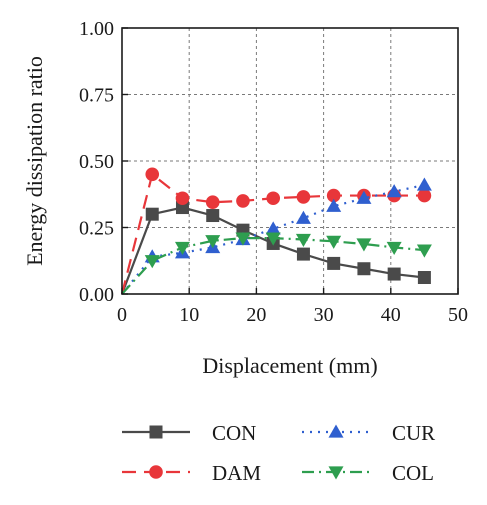 This screenshot has height=505, width=487. Describe the element at coordinates (122, 315) in the screenshot. I see `x-tick-label: 0` at that location.